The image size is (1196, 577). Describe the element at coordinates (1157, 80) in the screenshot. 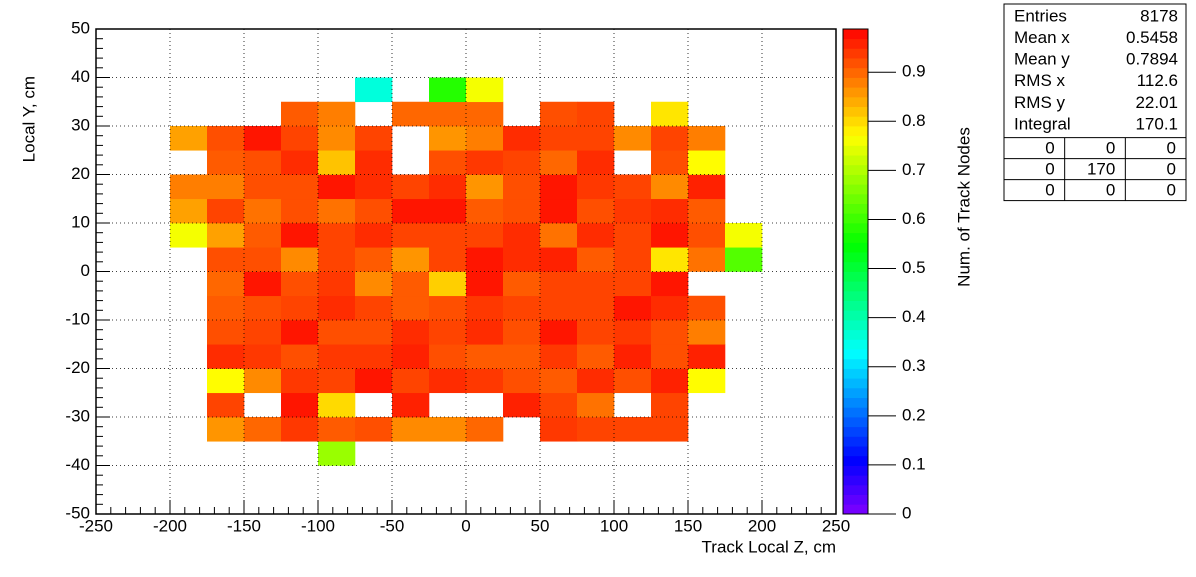

I see `stats-value: 112.6` at that location.